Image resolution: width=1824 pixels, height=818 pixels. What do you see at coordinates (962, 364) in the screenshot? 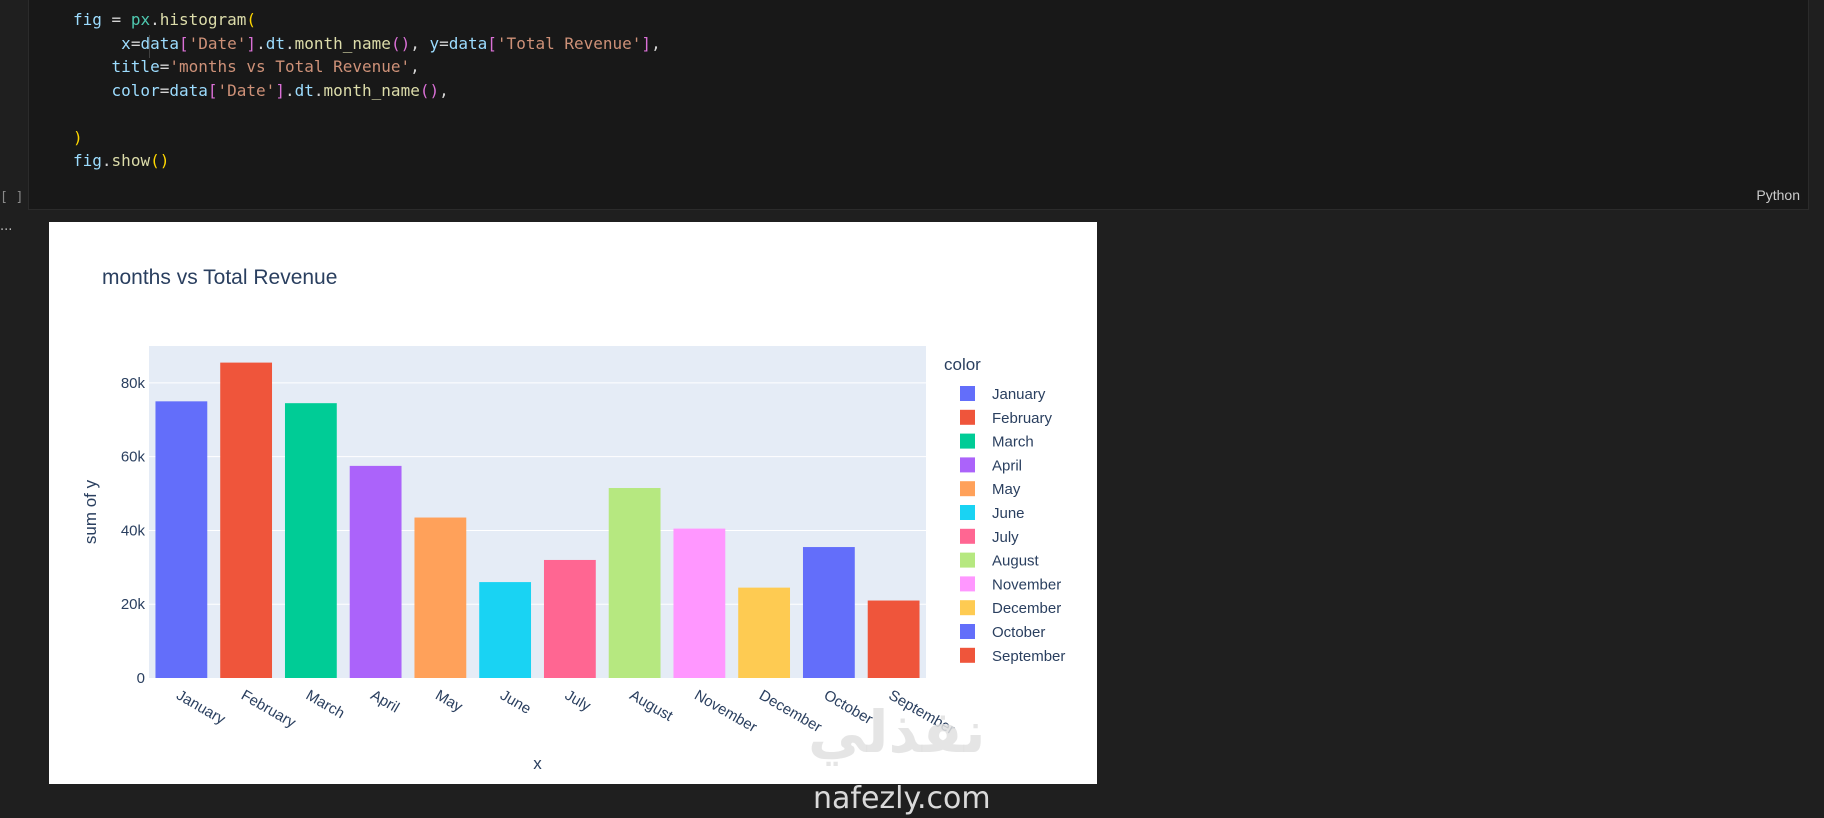
I see `legend-title: color` at bounding box center [962, 364].